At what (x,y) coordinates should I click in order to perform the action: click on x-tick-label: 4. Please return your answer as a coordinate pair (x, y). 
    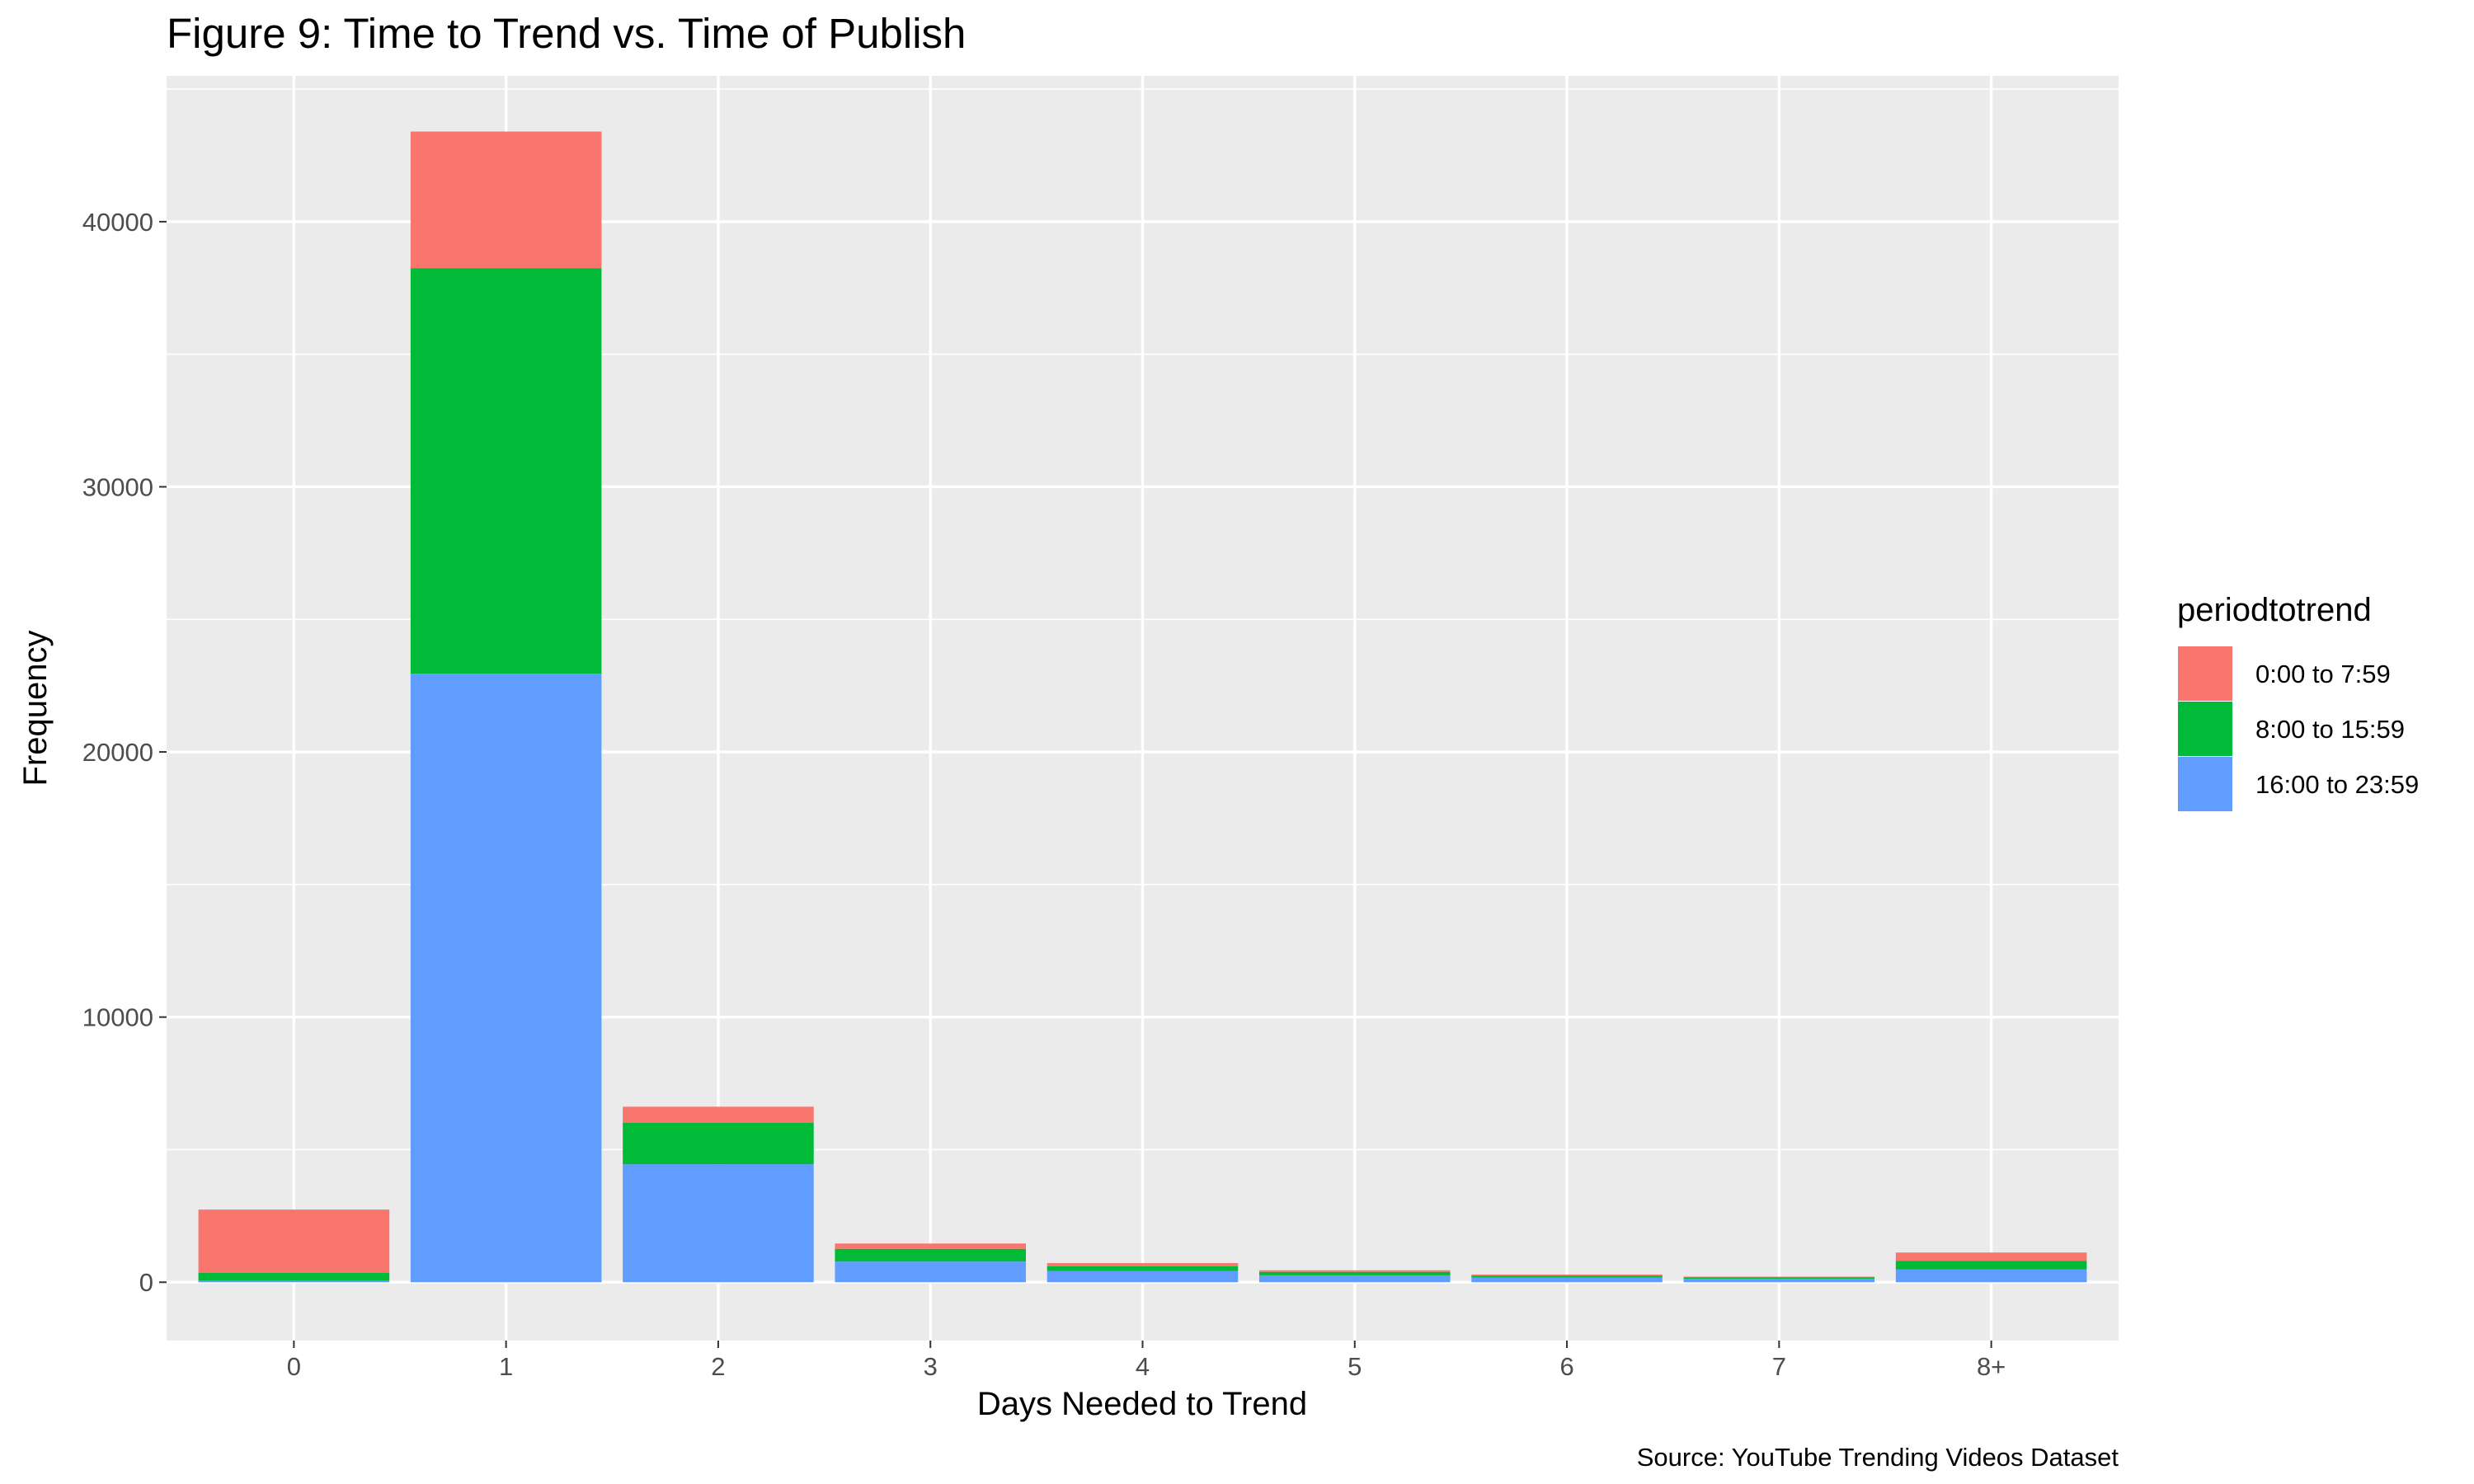
    Looking at the image, I should click on (1143, 1366).